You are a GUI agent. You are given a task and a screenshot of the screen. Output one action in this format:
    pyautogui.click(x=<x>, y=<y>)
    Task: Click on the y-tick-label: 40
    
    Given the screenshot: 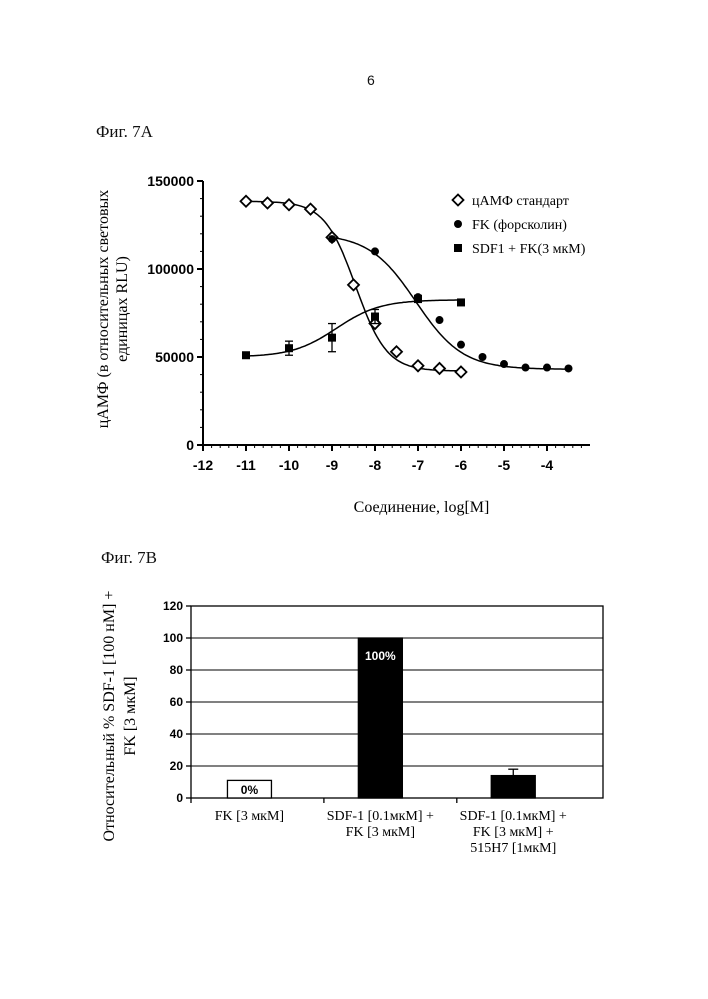 What is the action you would take?
    pyautogui.click(x=177, y=734)
    